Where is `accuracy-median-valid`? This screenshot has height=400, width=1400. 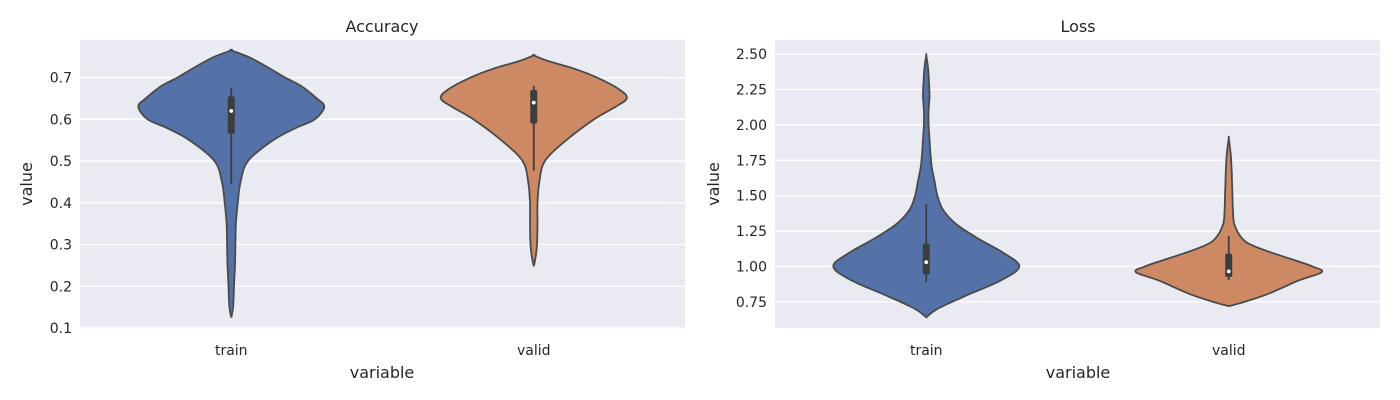
accuracy-median-valid is located at coordinates (533, 102).